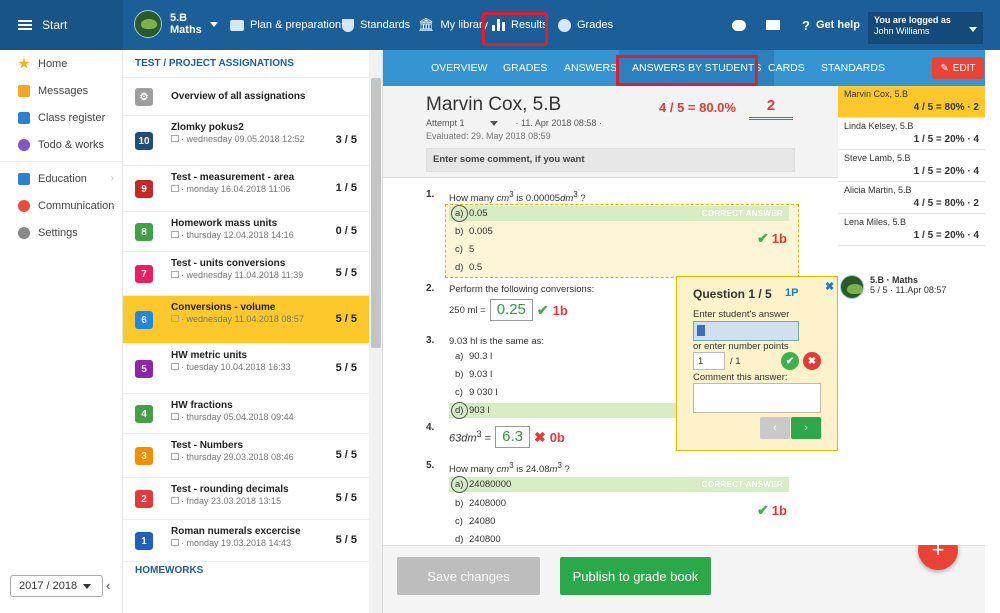 The image size is (1000, 613). Describe the element at coordinates (911, 166) in the screenshot. I see `student-item: Steve Lamb, 5.B 1 / 5 = 20% · 4` at that location.